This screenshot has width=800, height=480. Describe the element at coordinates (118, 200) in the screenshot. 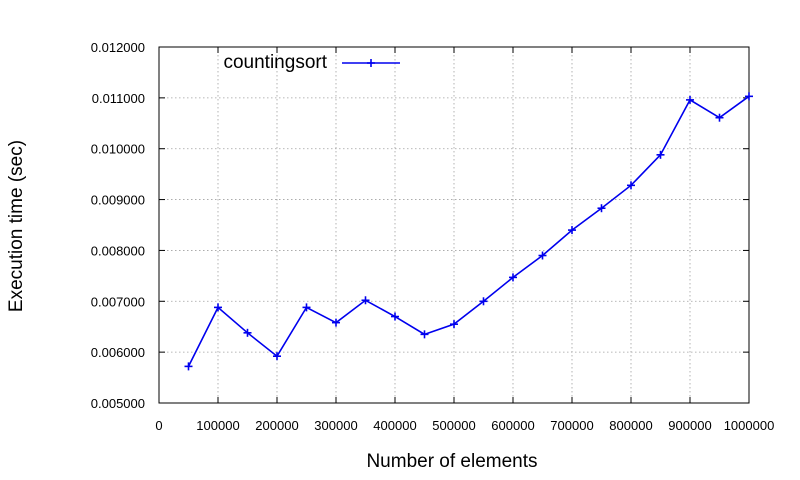

I see `y-tick-label: 0.009000` at that location.